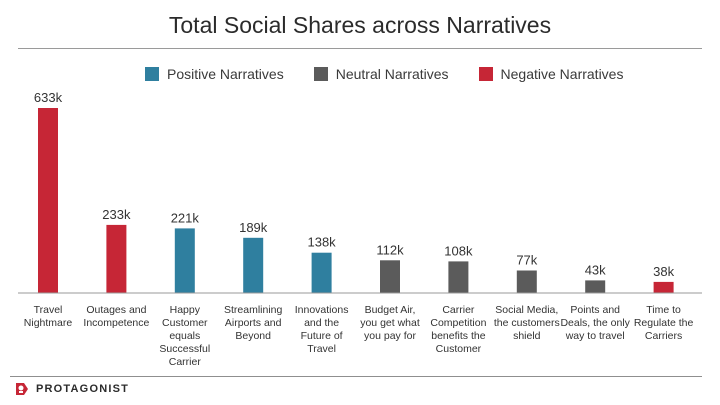  What do you see at coordinates (360, 25) in the screenshot?
I see `chart-title: Total Social Shares across Narratives` at bounding box center [360, 25].